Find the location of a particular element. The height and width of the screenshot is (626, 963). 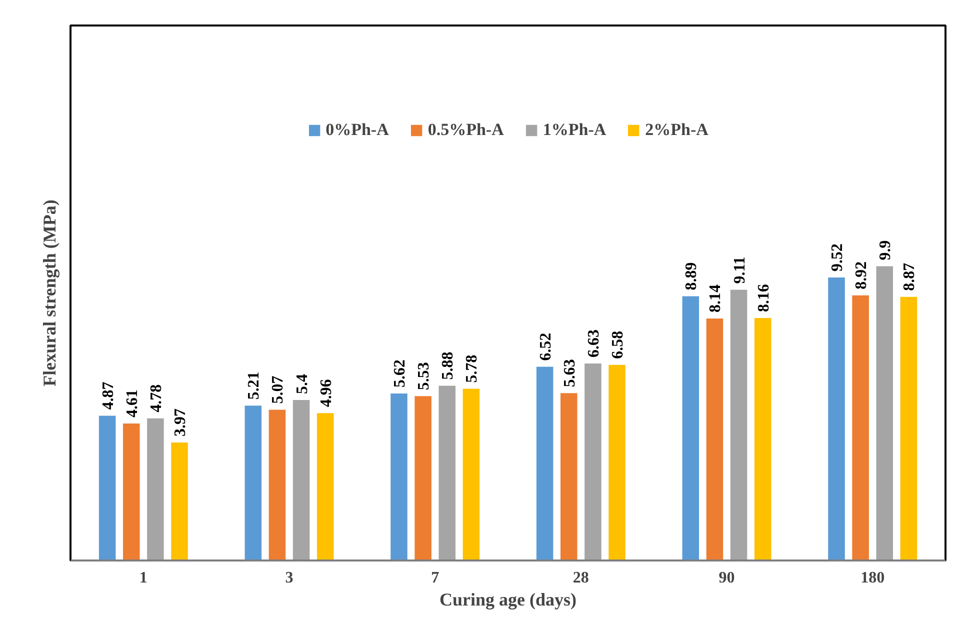

x-tick-label: 3 is located at coordinates (289, 578).